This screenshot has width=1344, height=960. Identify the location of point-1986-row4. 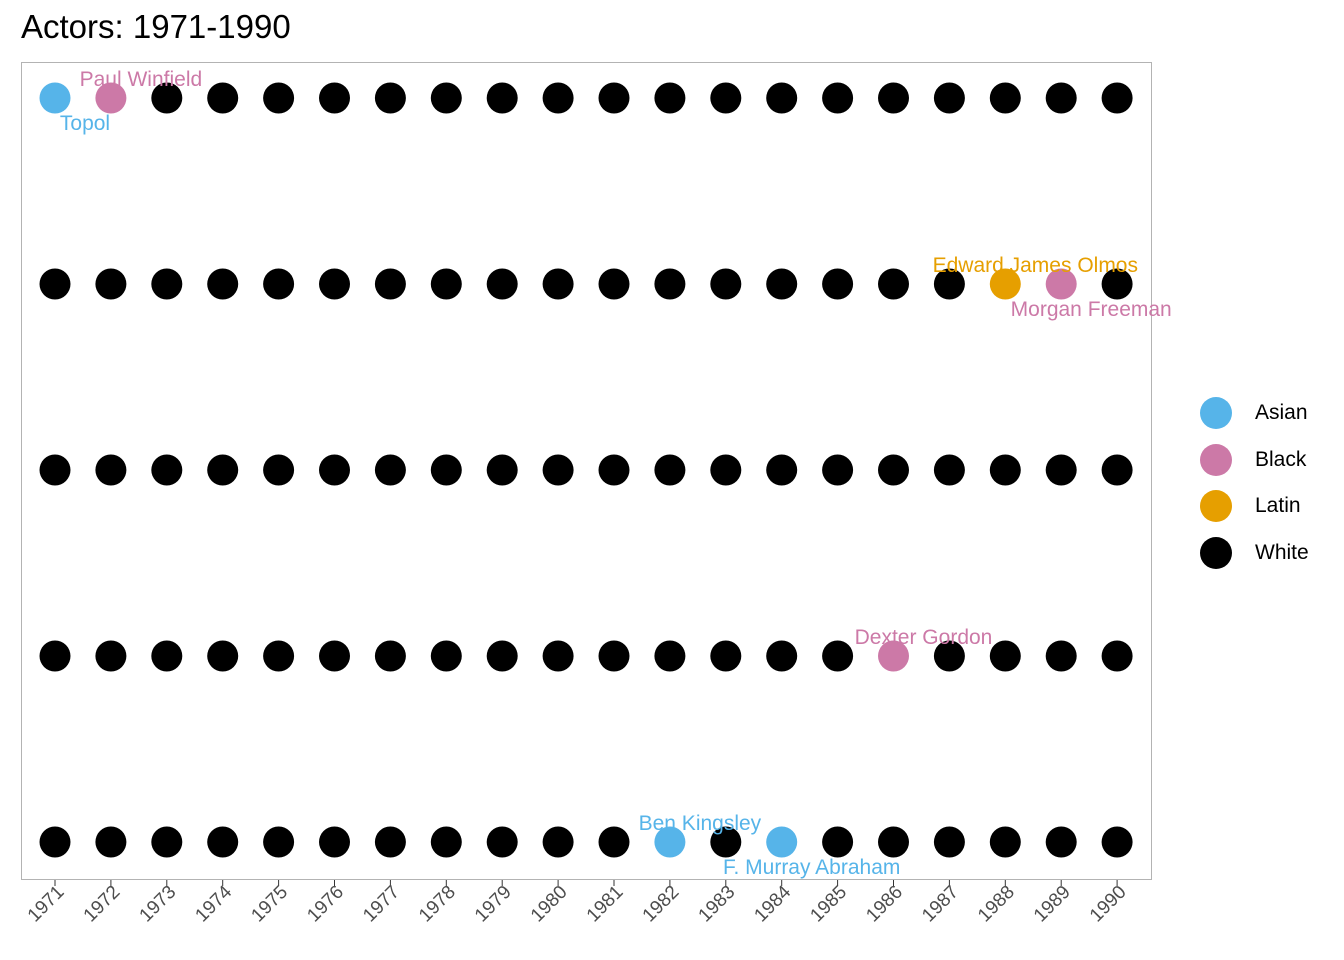
(893, 284).